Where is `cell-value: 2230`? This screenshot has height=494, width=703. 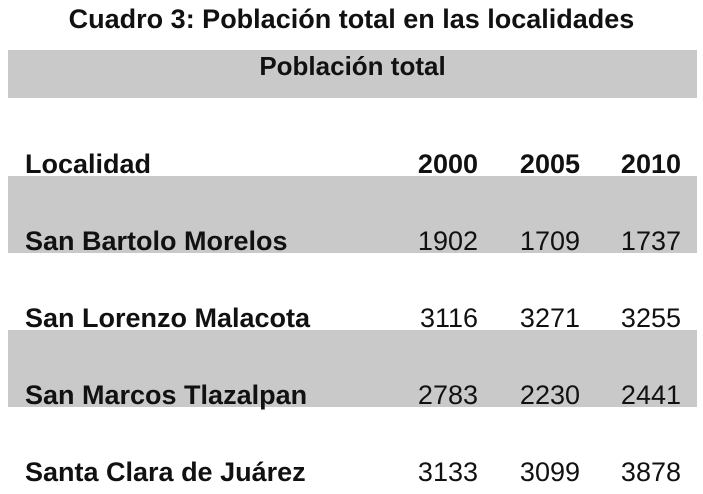 cell-value: 2230 is located at coordinates (549, 395).